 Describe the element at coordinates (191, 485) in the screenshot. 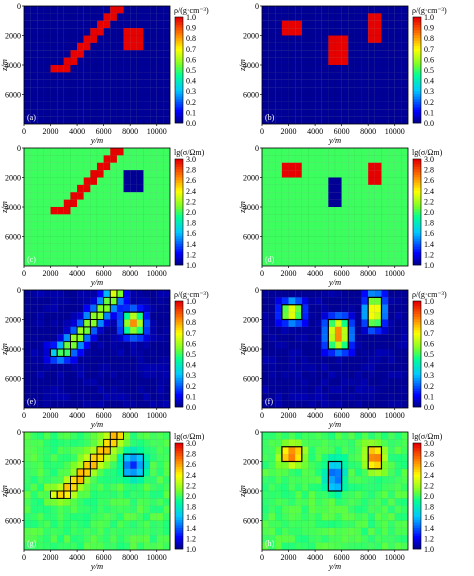

I see `colorbar-tick-label: 2.2` at that location.